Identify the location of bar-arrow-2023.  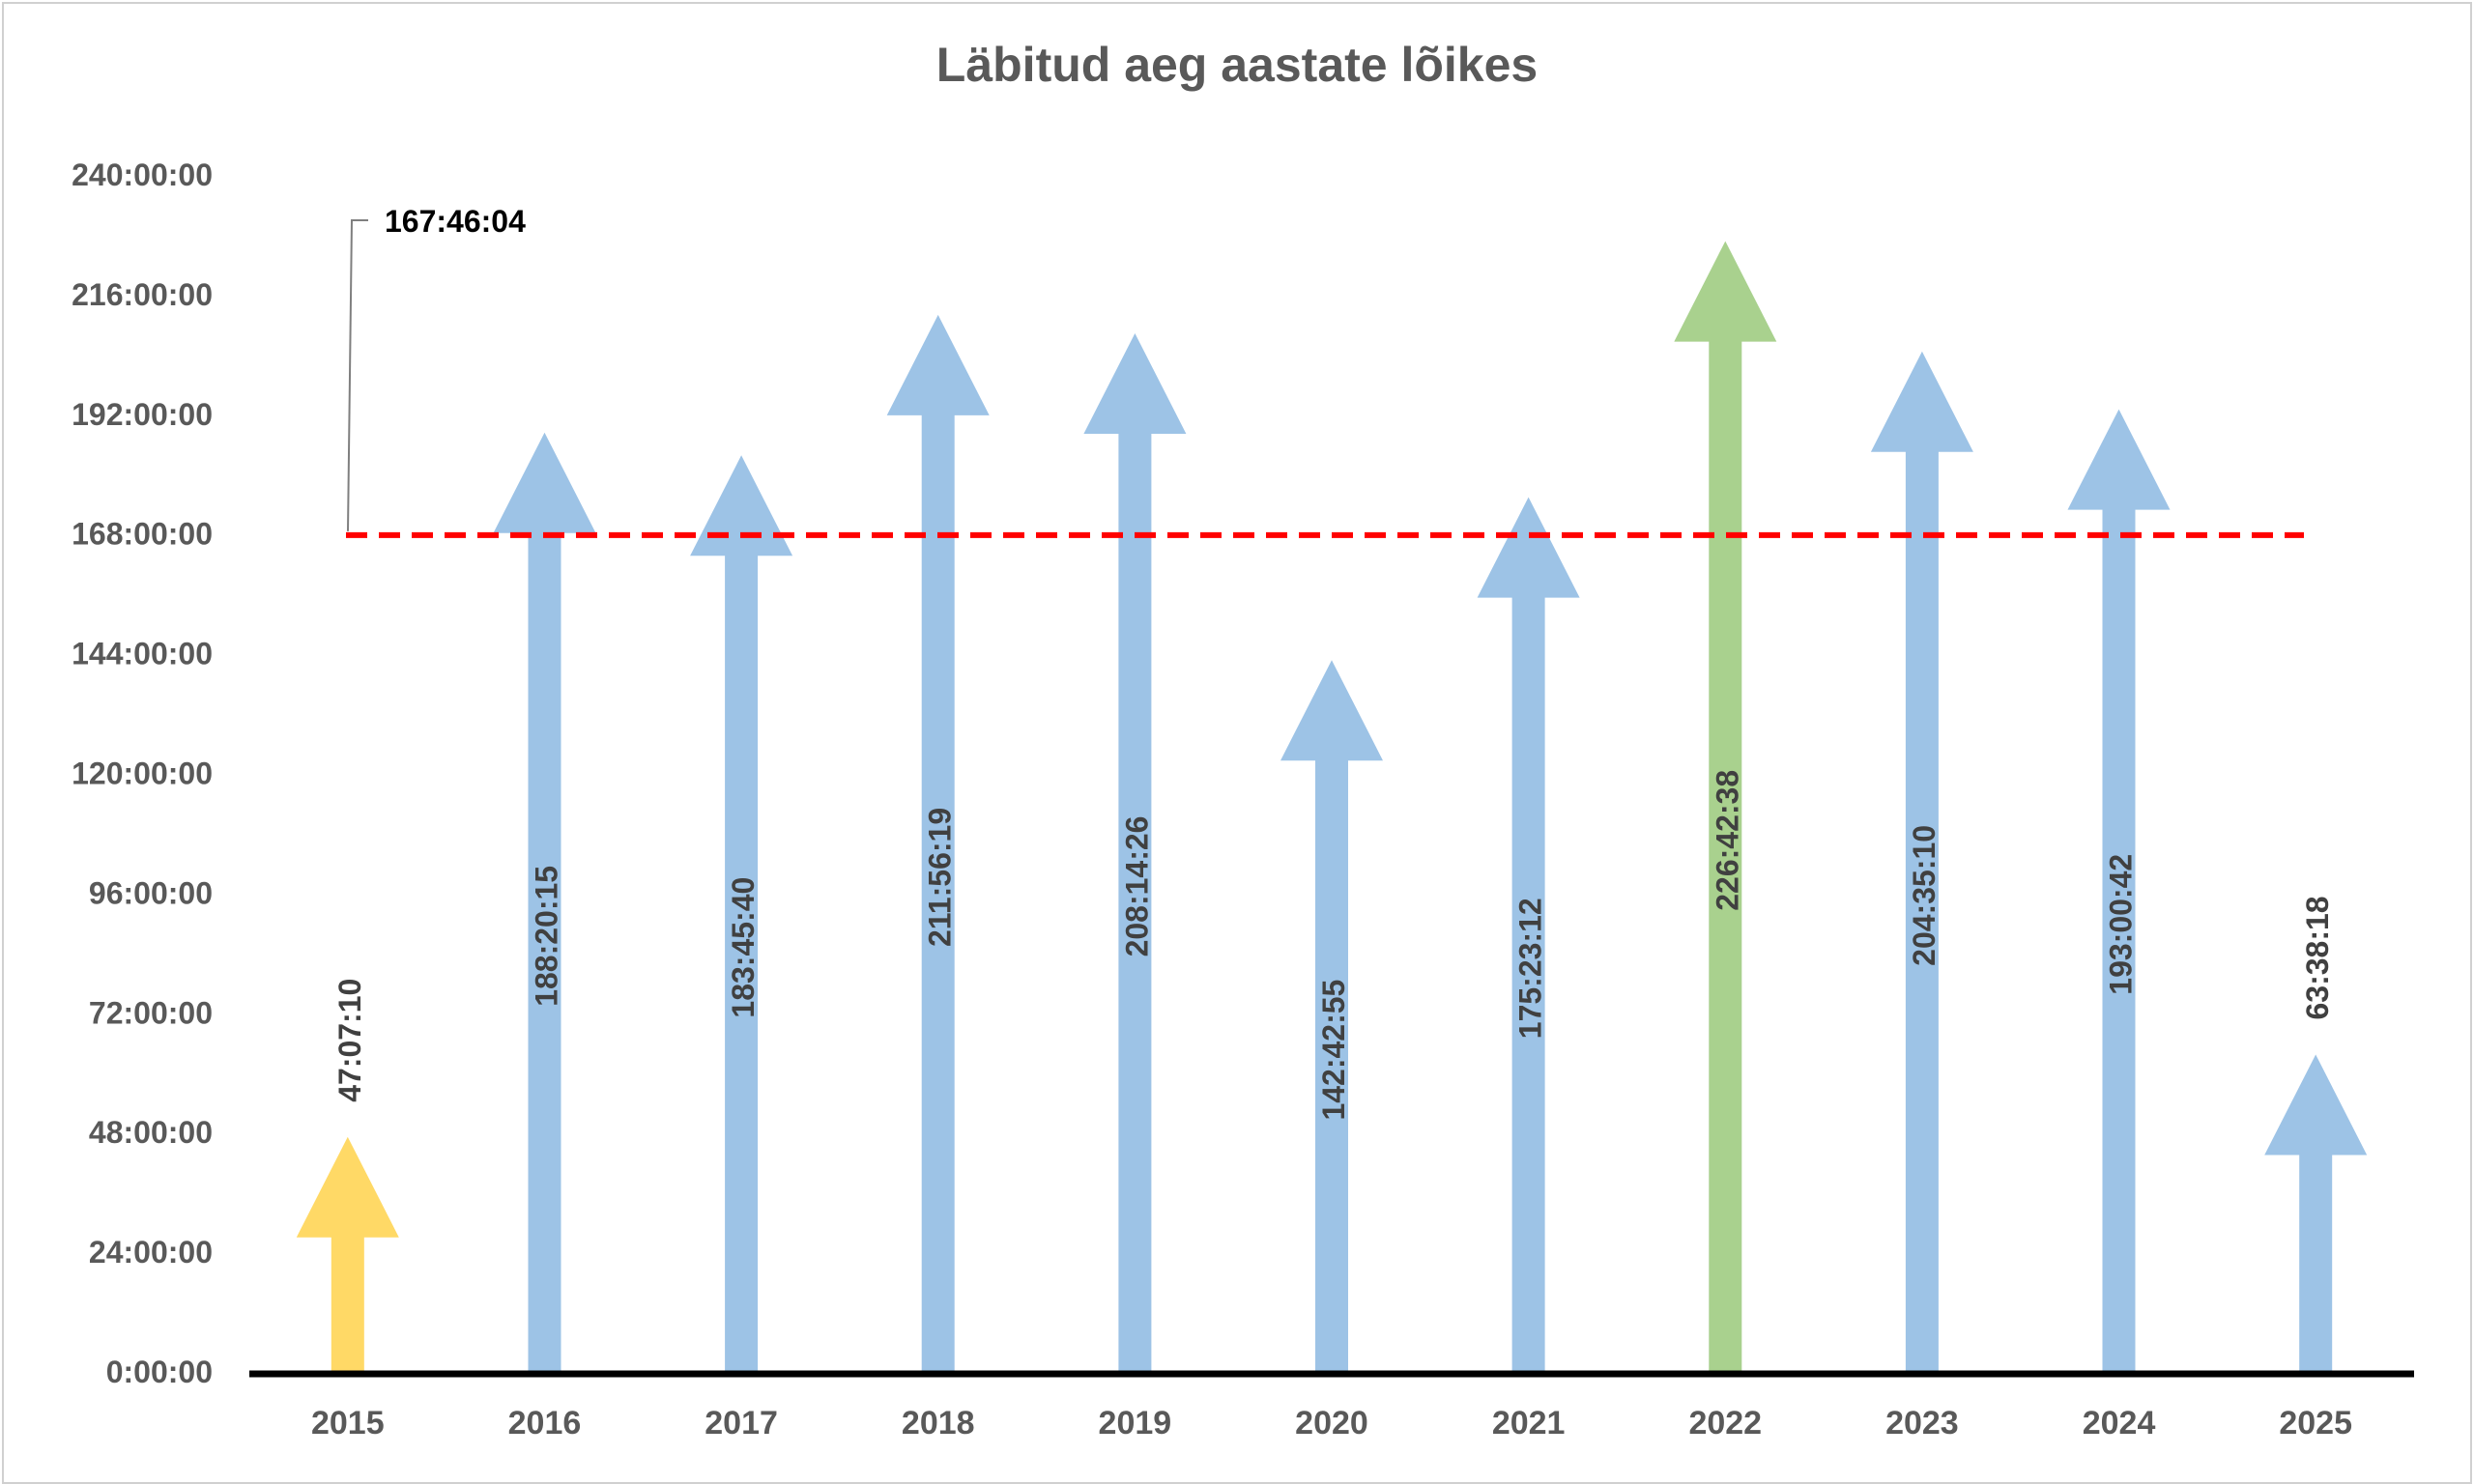
(1922, 862).